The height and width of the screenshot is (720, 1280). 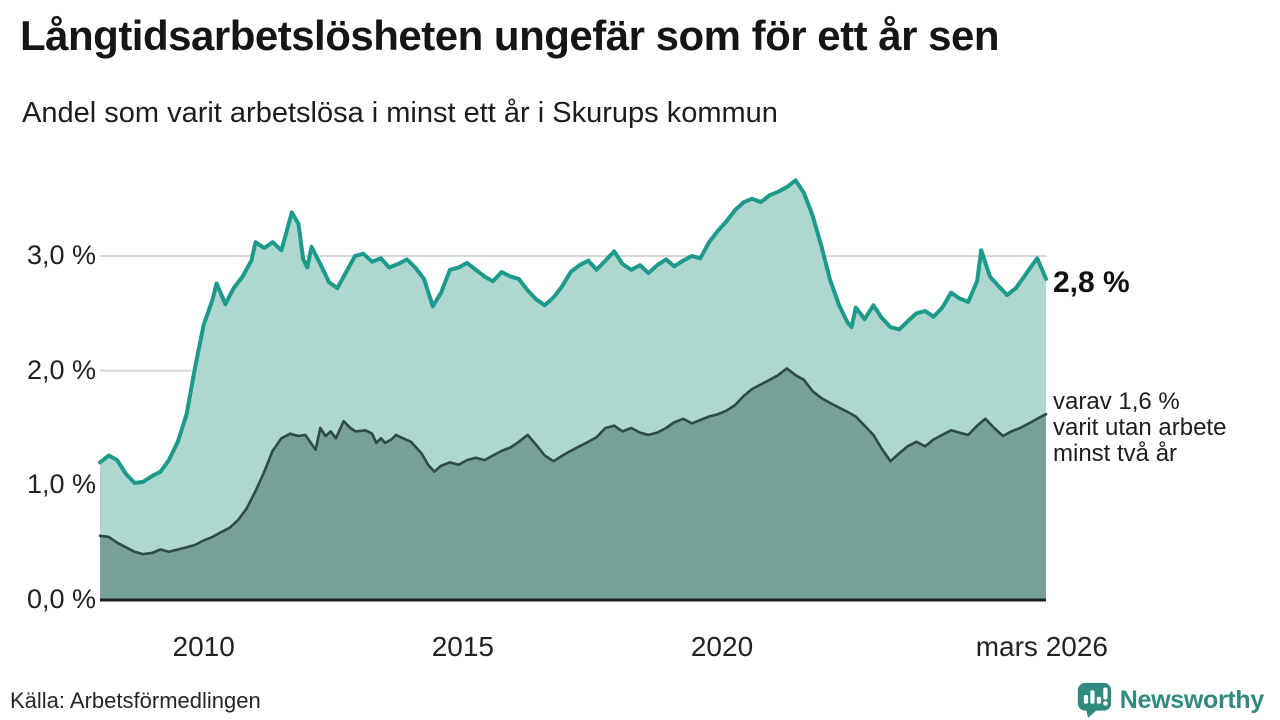 I want to click on newsworthy-logo-text: Newsworthy, so click(x=1192, y=699).